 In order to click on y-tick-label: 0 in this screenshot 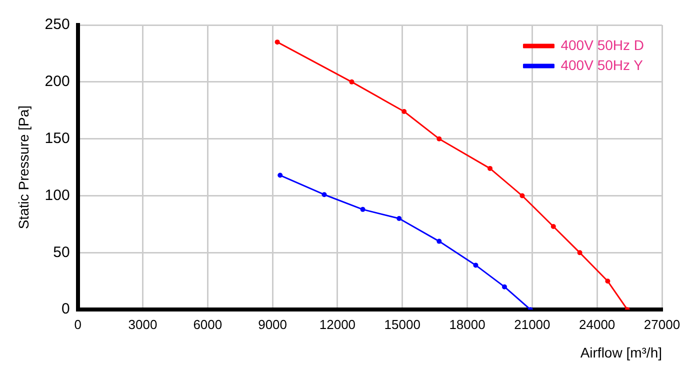, I will do `click(65, 309)`.